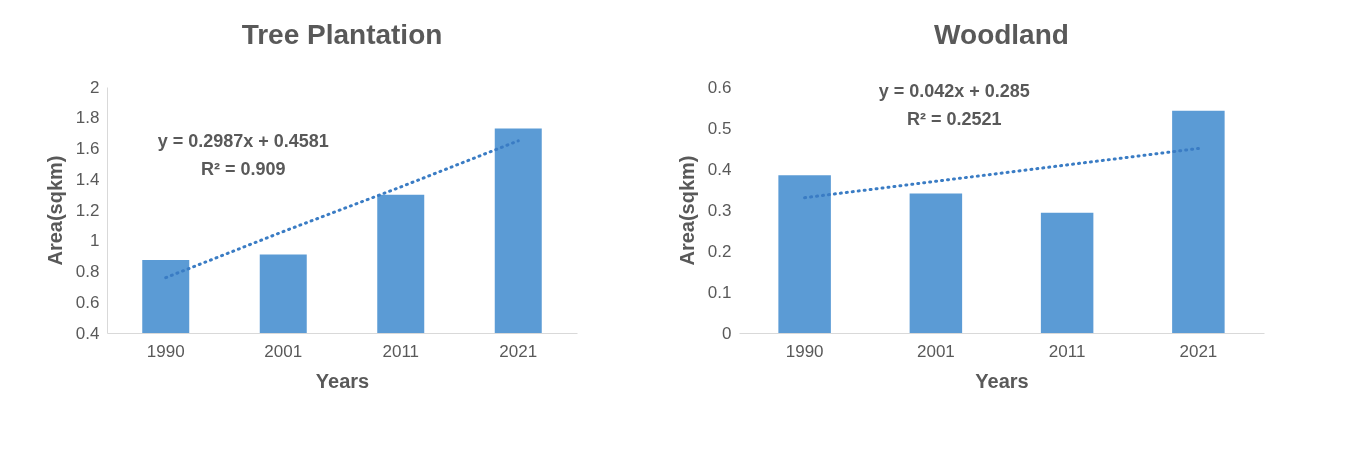 The height and width of the screenshot is (467, 1346). I want to click on y-tick-label: 0.5, so click(719, 128).